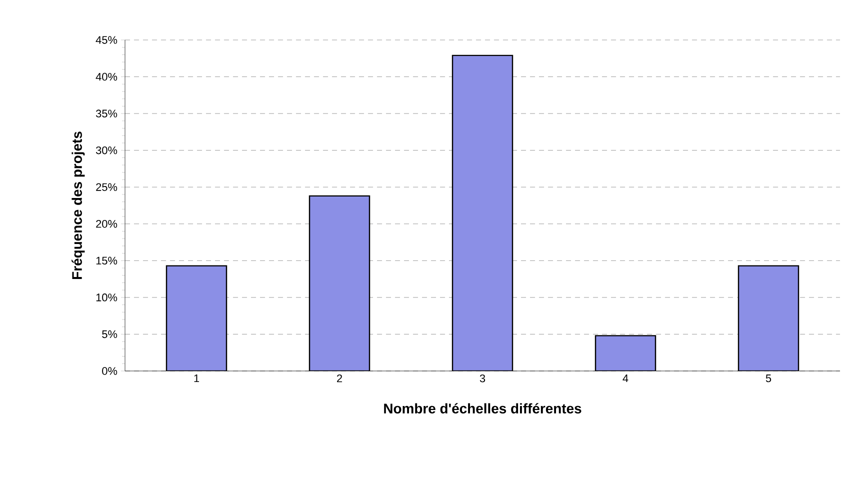 The width and height of the screenshot is (846, 482). What do you see at coordinates (483, 408) in the screenshot?
I see `x-axis-title: Nombre d'échelles différentes` at bounding box center [483, 408].